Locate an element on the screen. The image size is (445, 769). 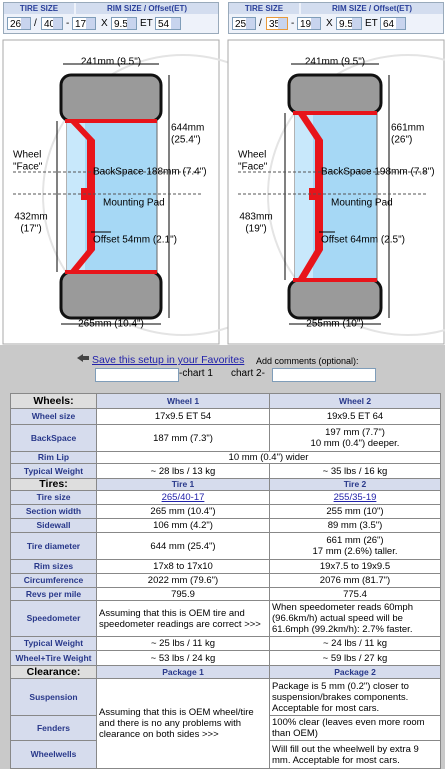
tire-size-header: TIRE SIZE is located at coordinates (264, 8).